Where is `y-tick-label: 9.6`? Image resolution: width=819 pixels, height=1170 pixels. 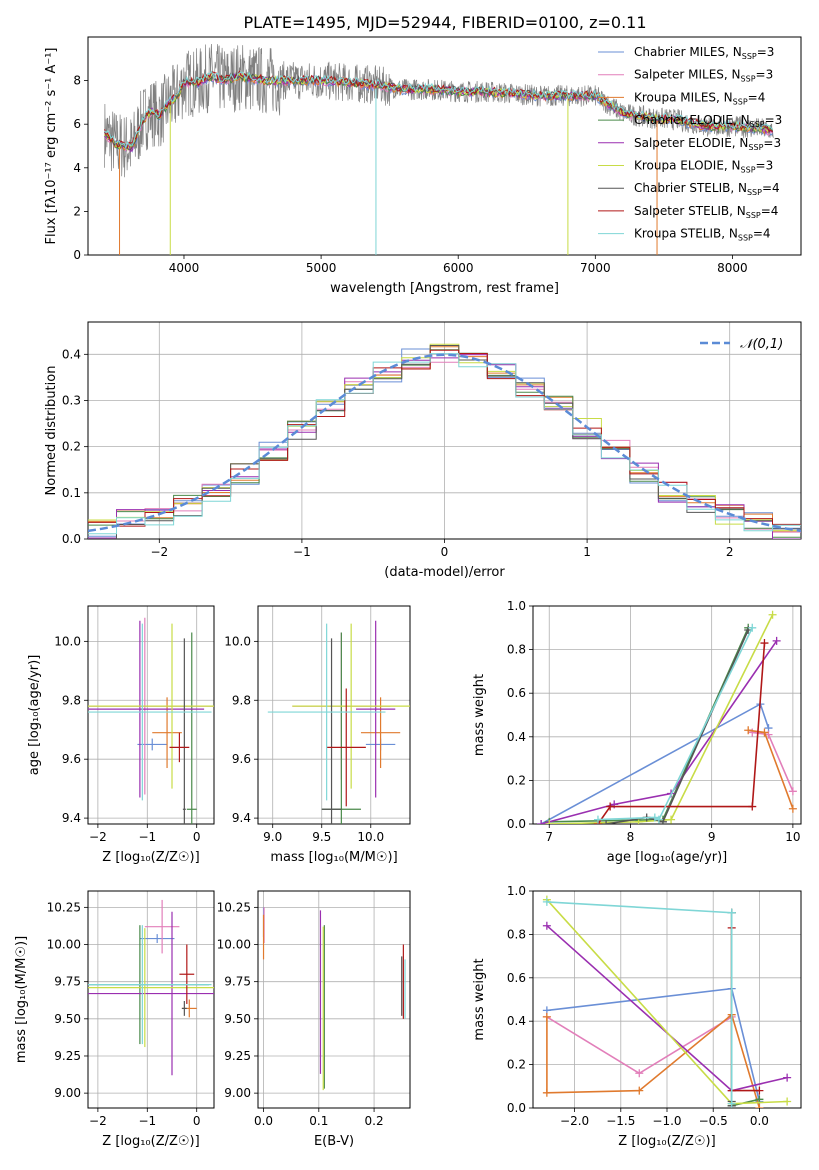 y-tick-label: 9.6 is located at coordinates (241, 759).